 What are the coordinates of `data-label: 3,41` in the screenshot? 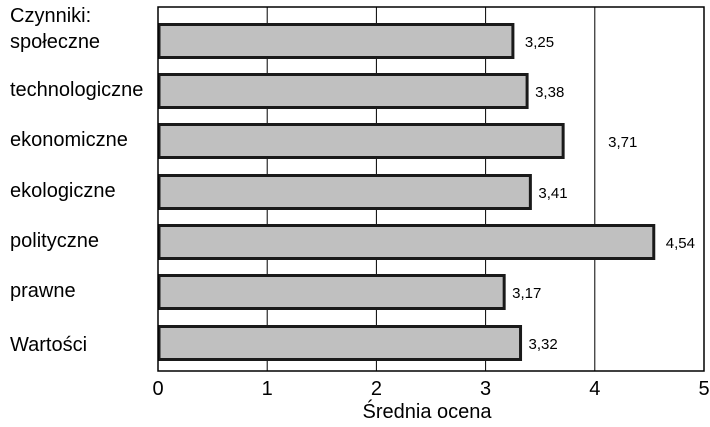 It's located at (552, 193).